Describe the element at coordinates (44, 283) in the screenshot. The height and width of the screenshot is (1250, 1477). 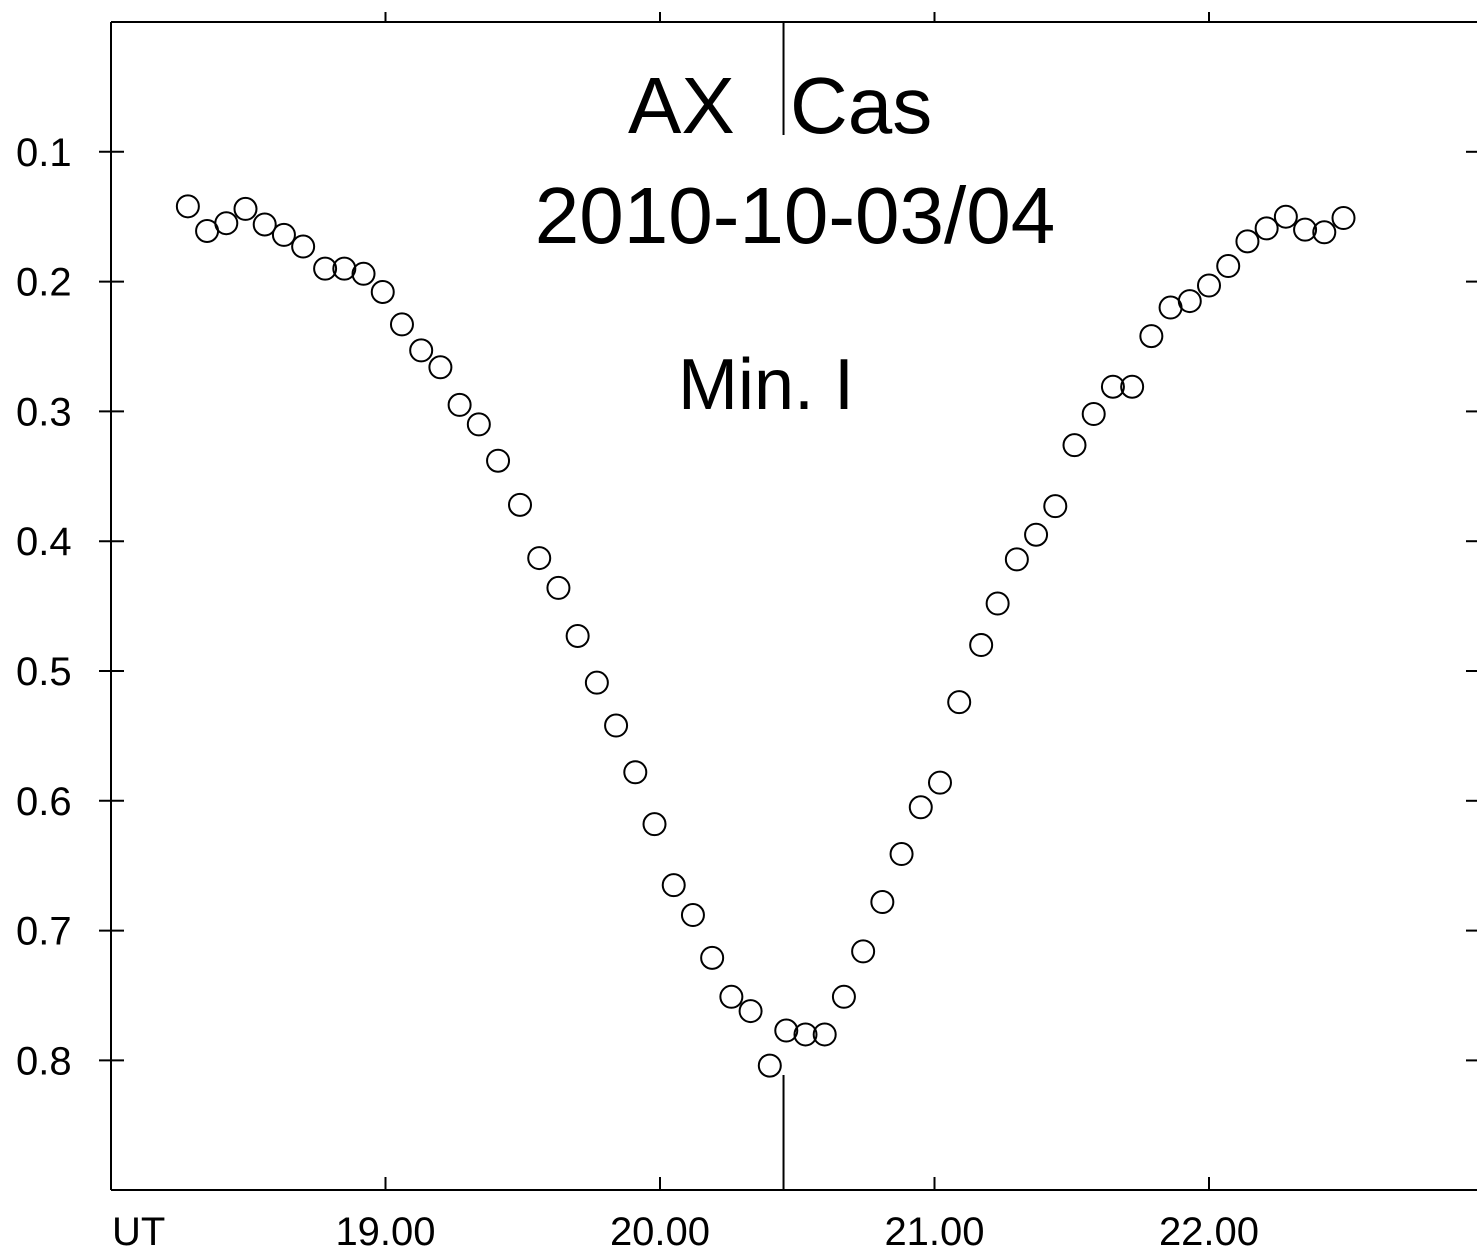
I see `y-tick-label: 0.2` at that location.